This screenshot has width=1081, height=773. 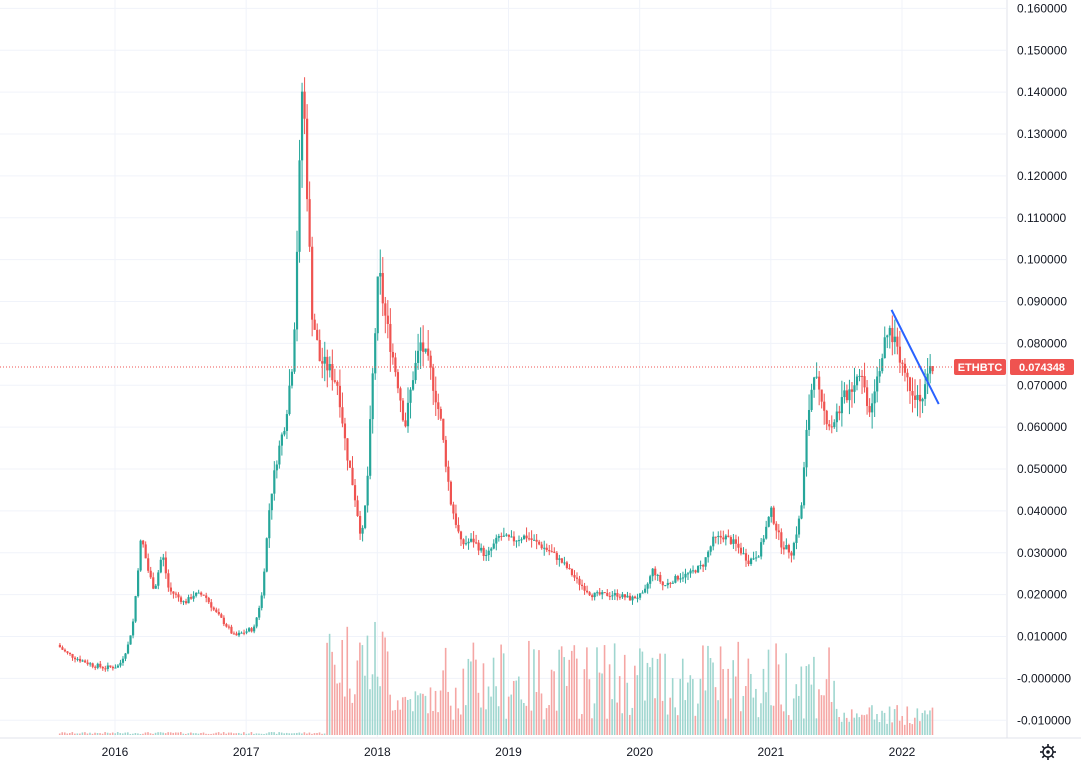 What do you see at coordinates (509, 752) in the screenshot?
I see `time-axis: 2016 2017 2018 2019 2020 2021 2022` at bounding box center [509, 752].